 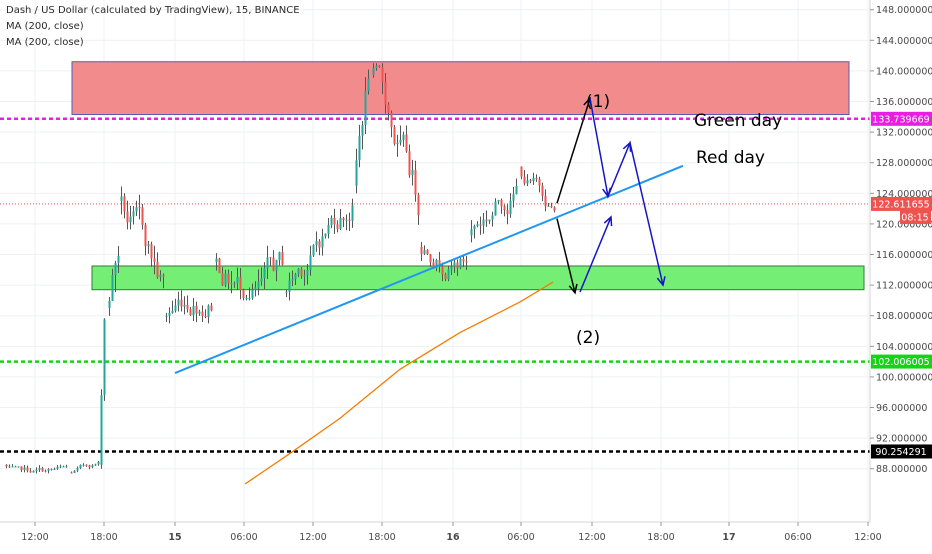 I want to click on moving-average-line, so click(x=399, y=383).